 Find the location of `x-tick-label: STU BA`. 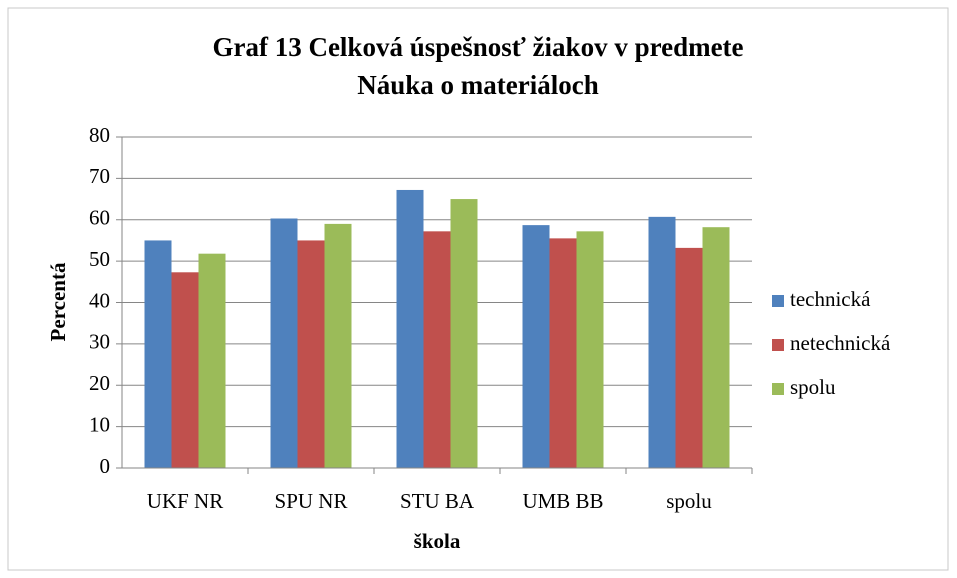

x-tick-label: STU BA is located at coordinates (437, 501).